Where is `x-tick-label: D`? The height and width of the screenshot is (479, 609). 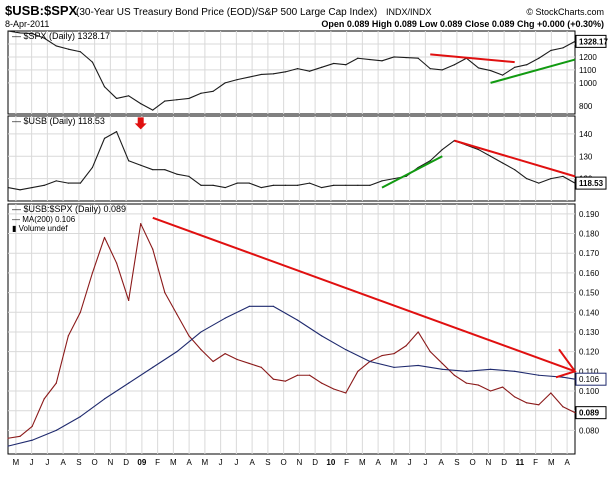 x-tick-label: D is located at coordinates (126, 462).